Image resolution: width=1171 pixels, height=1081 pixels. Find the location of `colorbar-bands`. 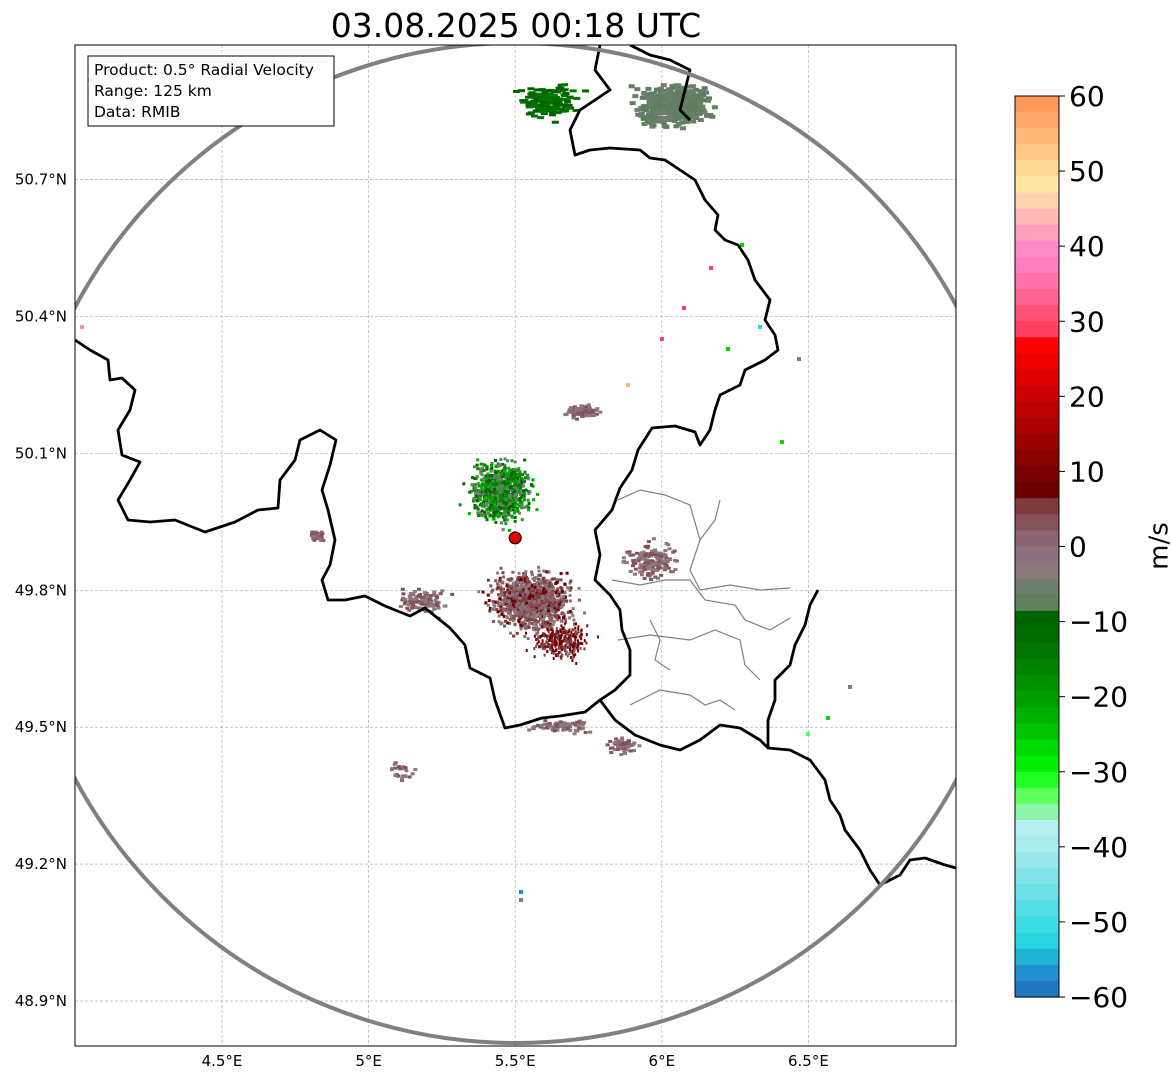

colorbar-bands is located at coordinates (1037, 547).